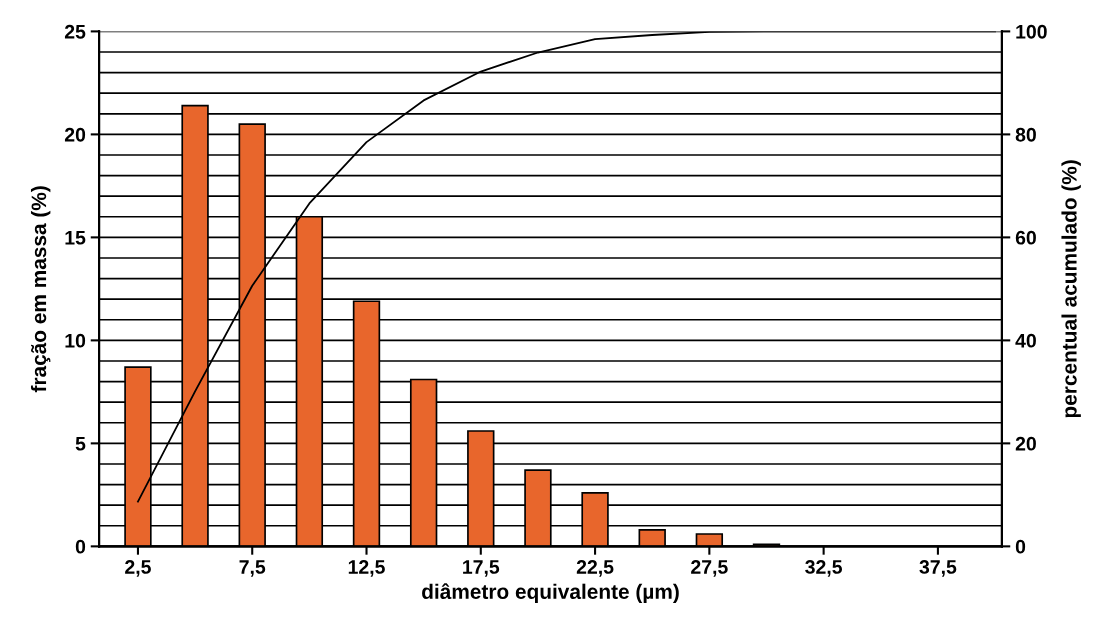  What do you see at coordinates (1025, 134) in the screenshot?
I see `y2-tick-label: 80` at bounding box center [1025, 134].